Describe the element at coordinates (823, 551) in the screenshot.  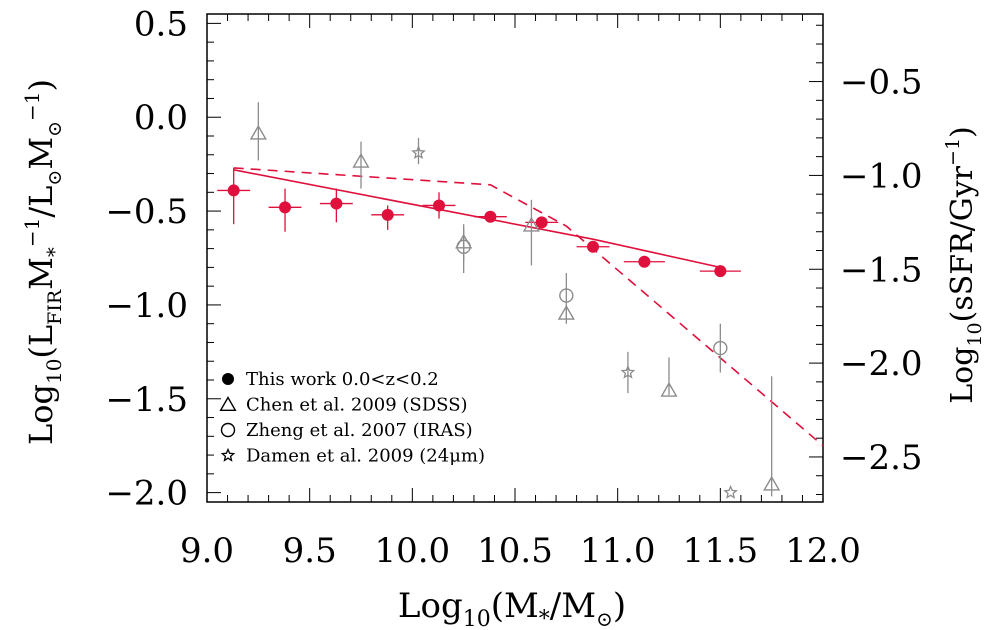
I see `x-tick-label: 12.0` at that location.